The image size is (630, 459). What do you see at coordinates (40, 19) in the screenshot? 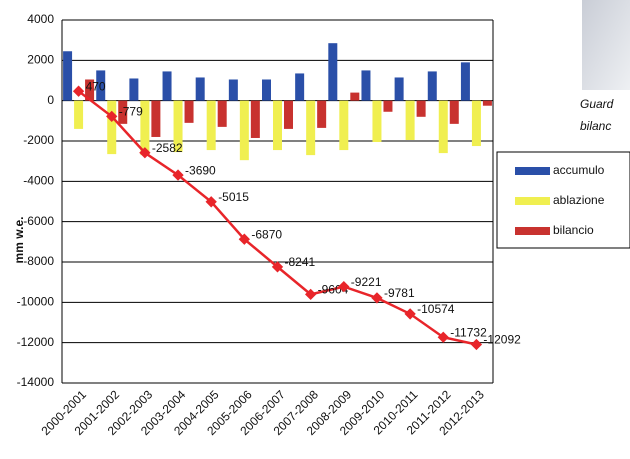
I see `y-tick-label: 4000` at bounding box center [40, 19].